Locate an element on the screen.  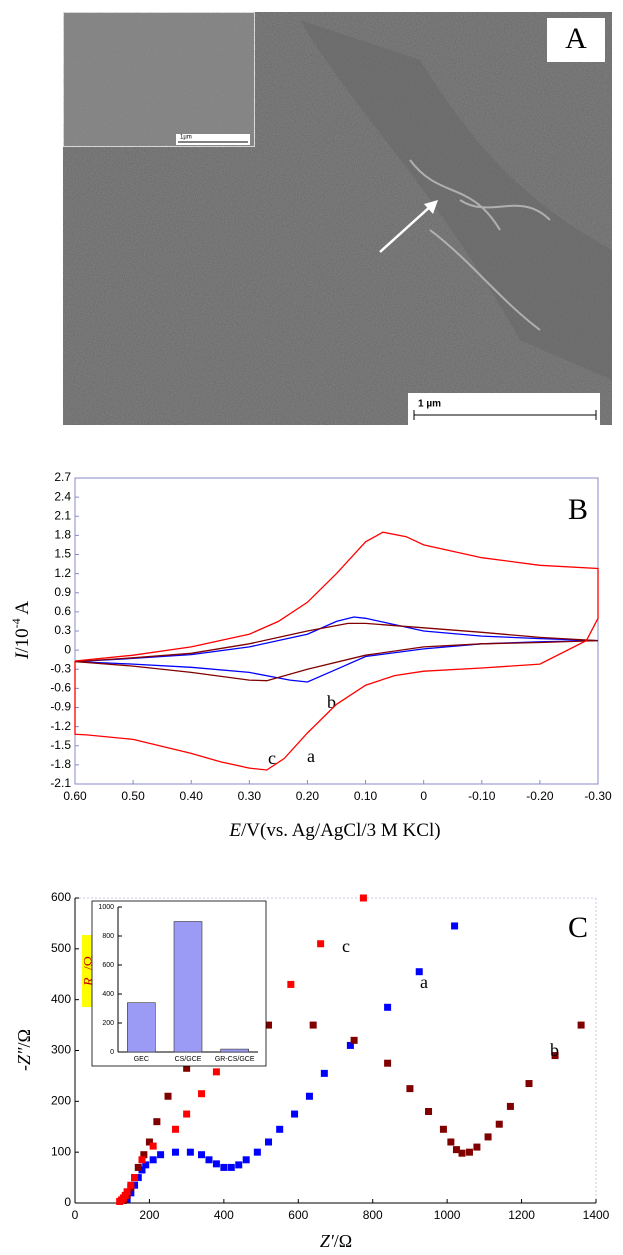
x-tick-label: CS/GCE is located at coordinates (188, 1059).